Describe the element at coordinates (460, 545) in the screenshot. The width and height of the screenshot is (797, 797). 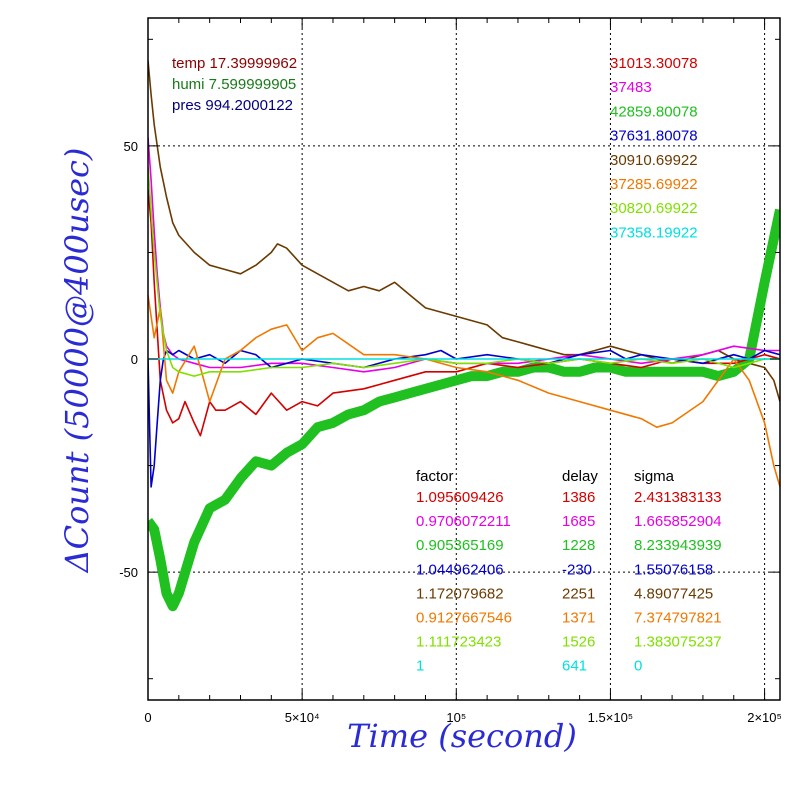
I see `table-cell-factor: 0.905365169` at that location.